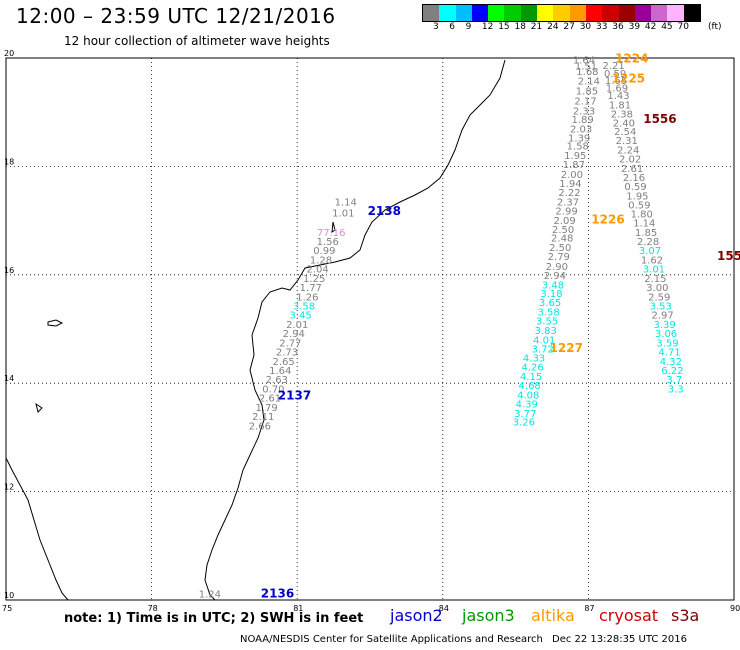  I want to click on wave-height-value: 1.43, so click(618, 96).